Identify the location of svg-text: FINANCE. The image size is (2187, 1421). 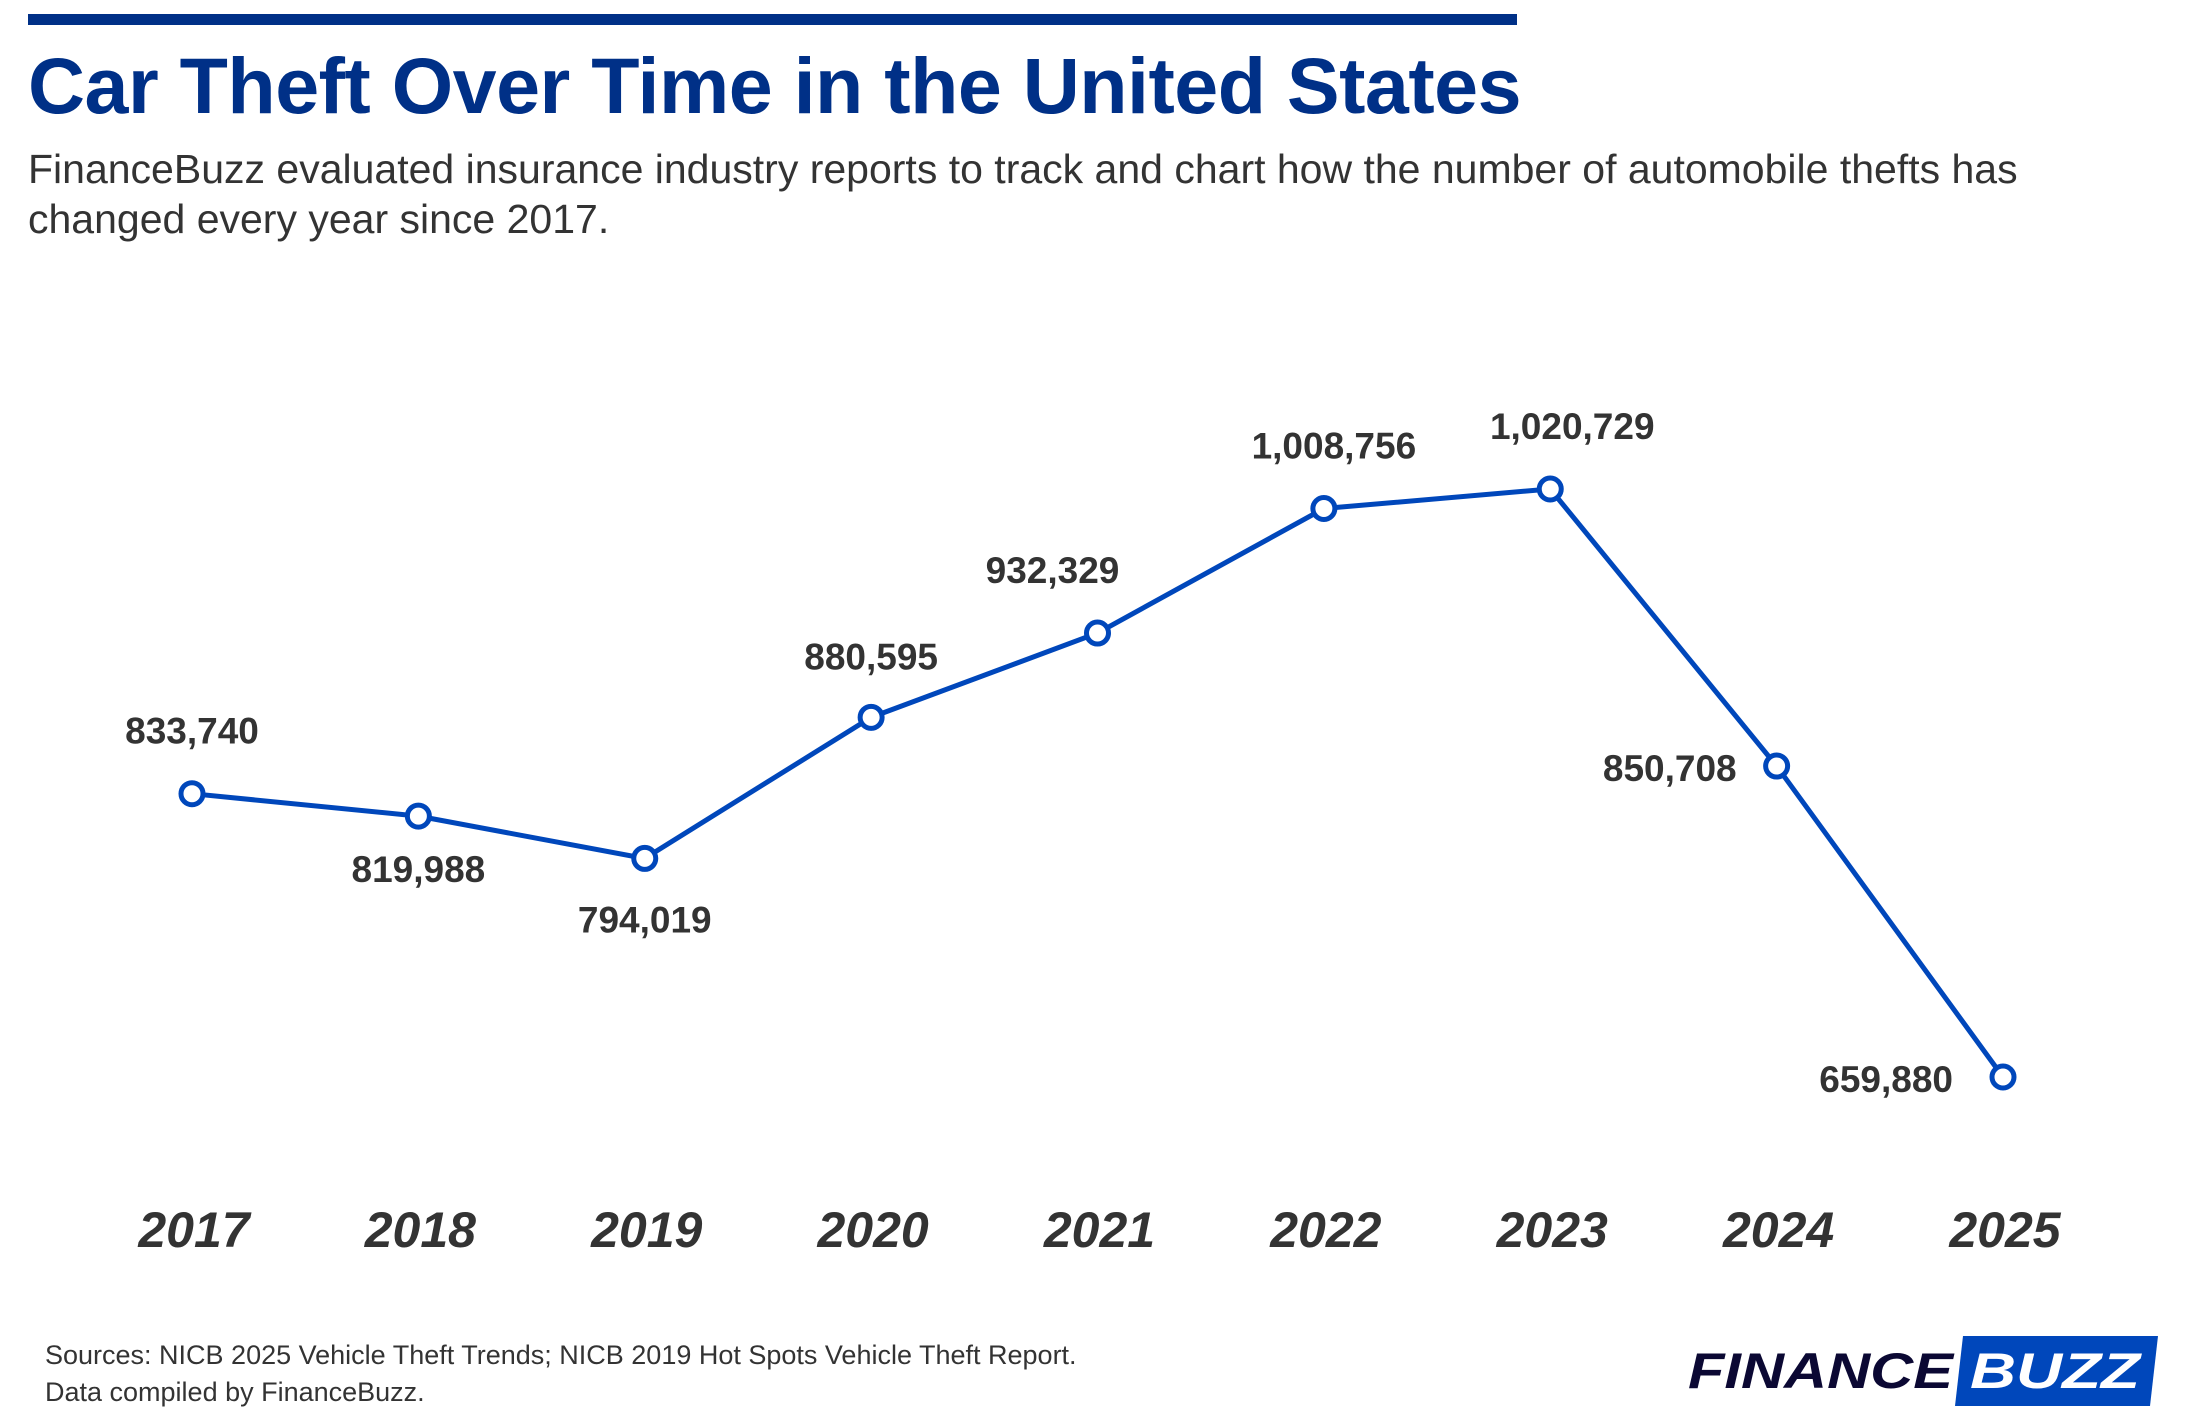
(1821, 1371).